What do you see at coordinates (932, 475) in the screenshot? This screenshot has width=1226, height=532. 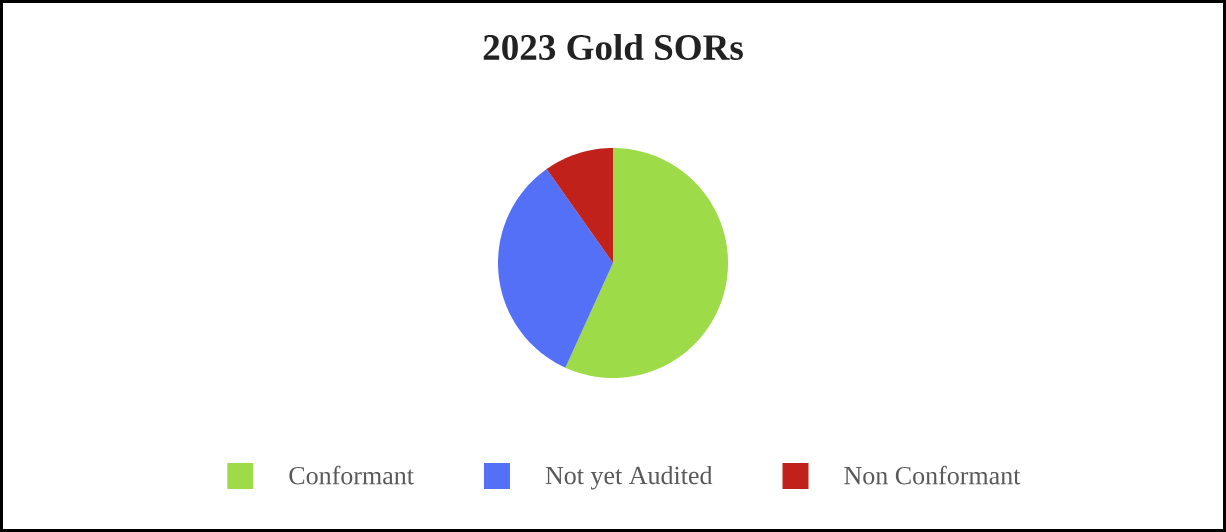 I see `legend-label: Non Conformant` at bounding box center [932, 475].